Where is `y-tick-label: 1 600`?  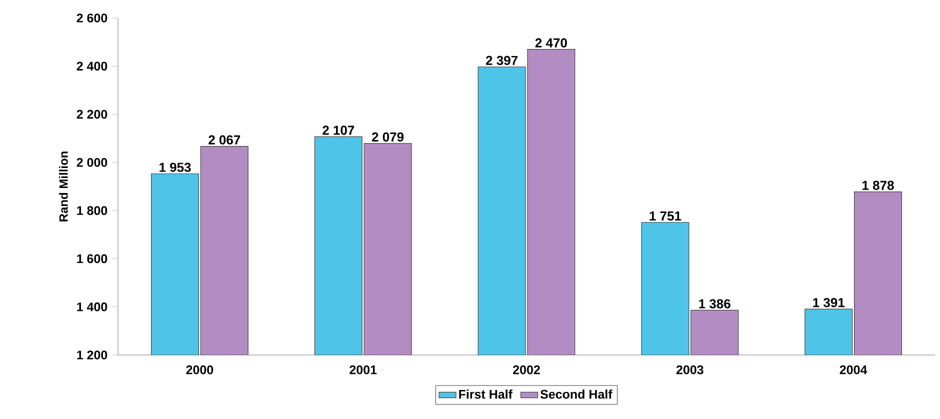 y-tick-label: 1 600 is located at coordinates (92, 259).